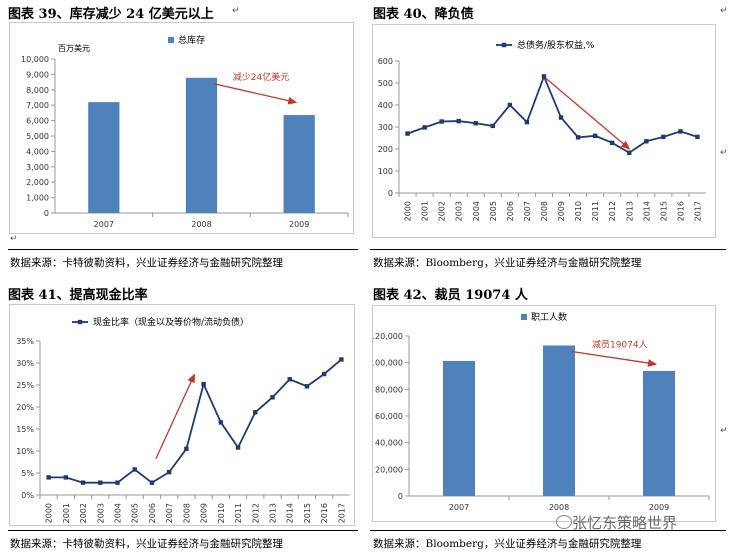  Describe the element at coordinates (37, 198) in the screenshot. I see `y-tick-label: 1,000` at that location.